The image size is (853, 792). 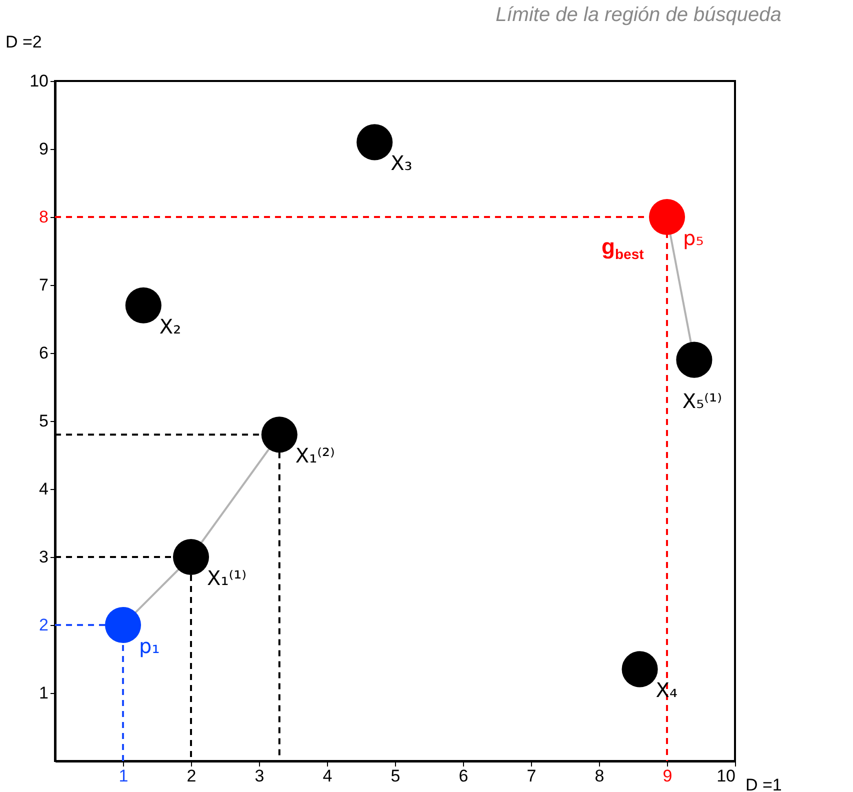 What do you see at coordinates (43, 353) in the screenshot?
I see `y-tick-label: 6` at bounding box center [43, 353].